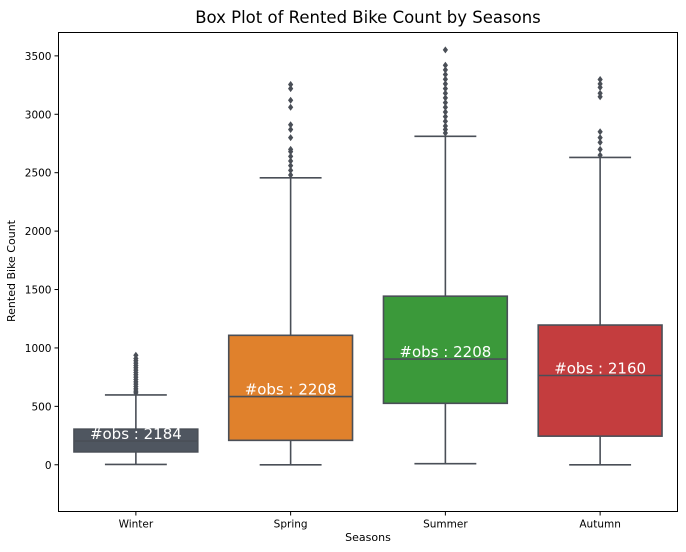 This screenshot has height=552, width=686. Describe the element at coordinates (136, 408) in the screenshot. I see `box-winter: #obs : 2184` at that location.